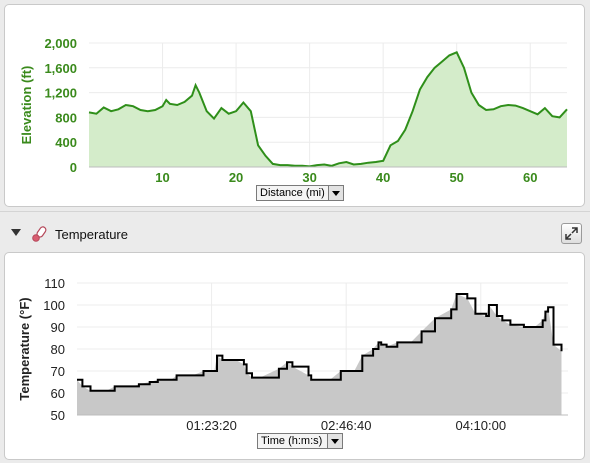  What do you see at coordinates (58, 393) in the screenshot?
I see `y-tick-label: 60` at bounding box center [58, 393].